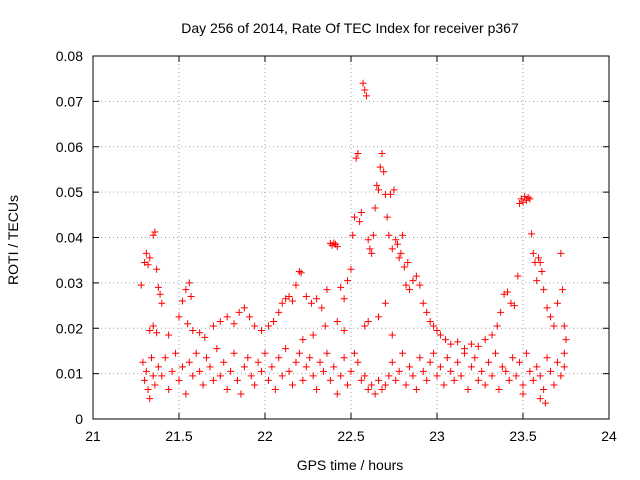 Image resolution: width=640 pixels, height=480 pixels. What do you see at coordinates (69, 101) in the screenshot?
I see `y-tick-label: 0.07` at bounding box center [69, 101].